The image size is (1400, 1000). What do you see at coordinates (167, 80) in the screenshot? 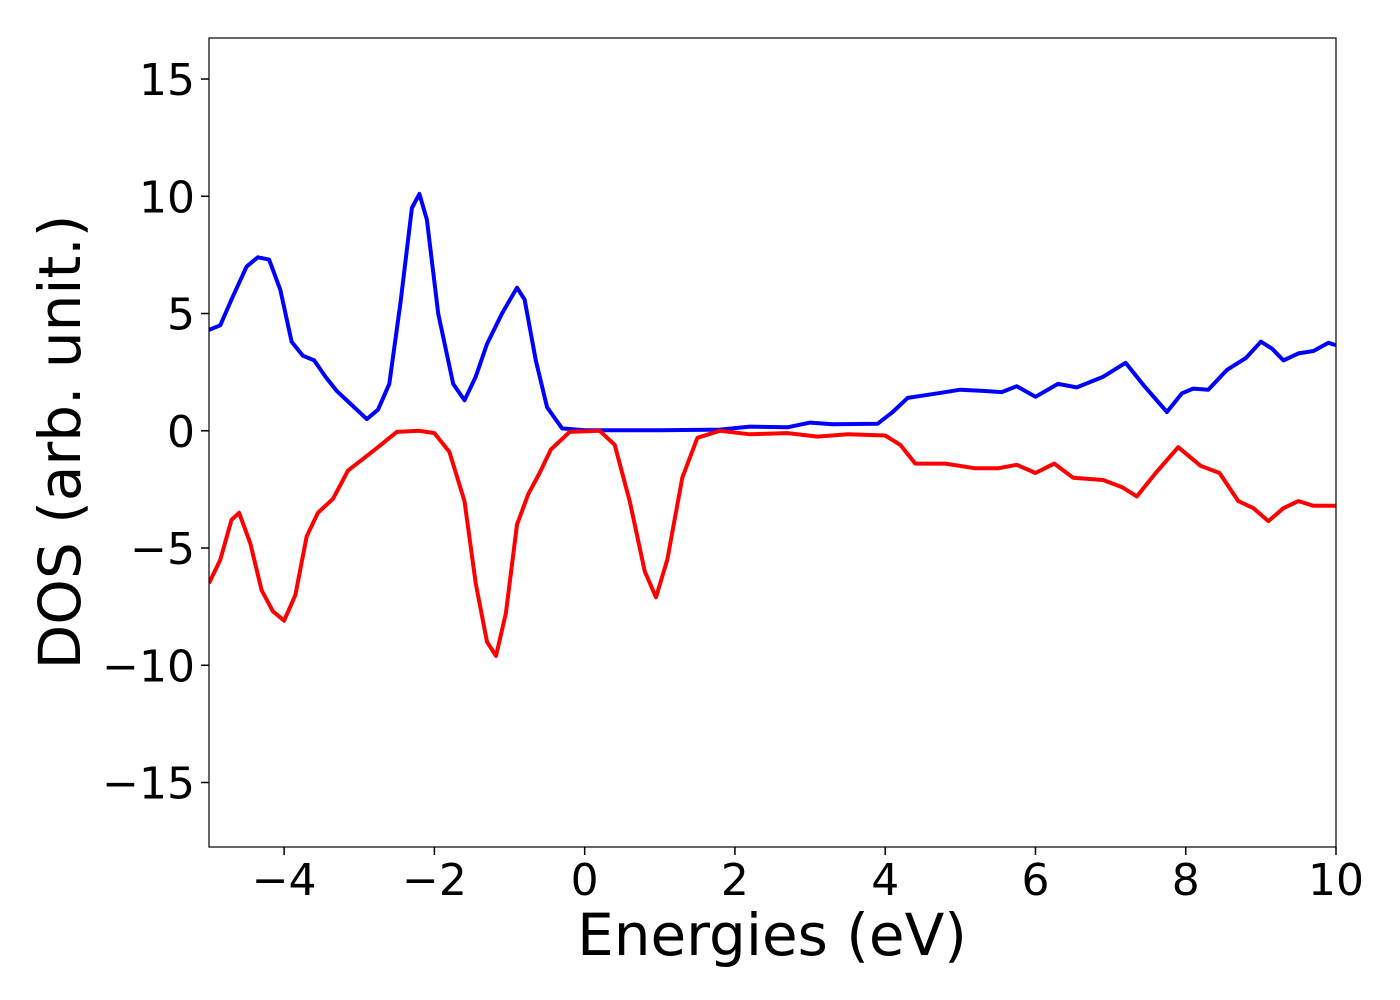
I see `y-tick-label: 15` at bounding box center [167, 80].